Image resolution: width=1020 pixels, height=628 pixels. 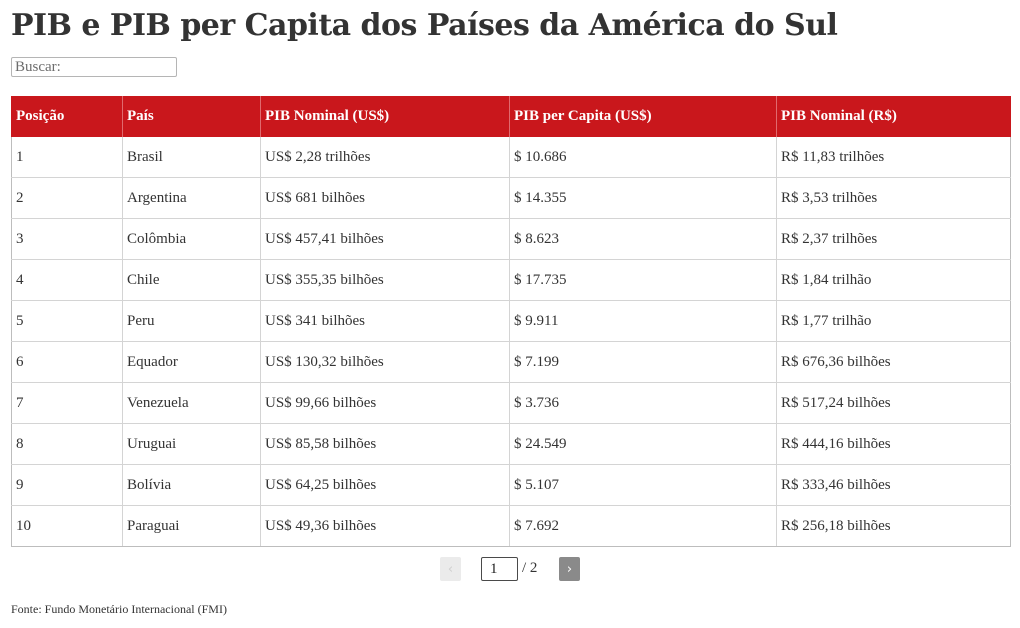 I want to click on header-pais: País, so click(x=191, y=116).